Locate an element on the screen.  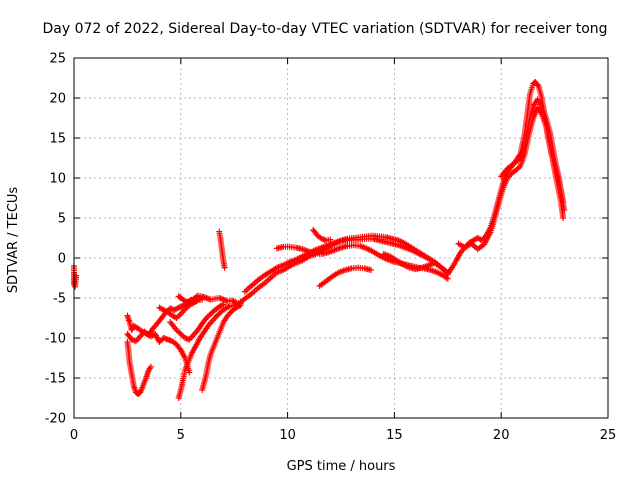
y-tick-label: 0 is located at coordinates (62, 259).